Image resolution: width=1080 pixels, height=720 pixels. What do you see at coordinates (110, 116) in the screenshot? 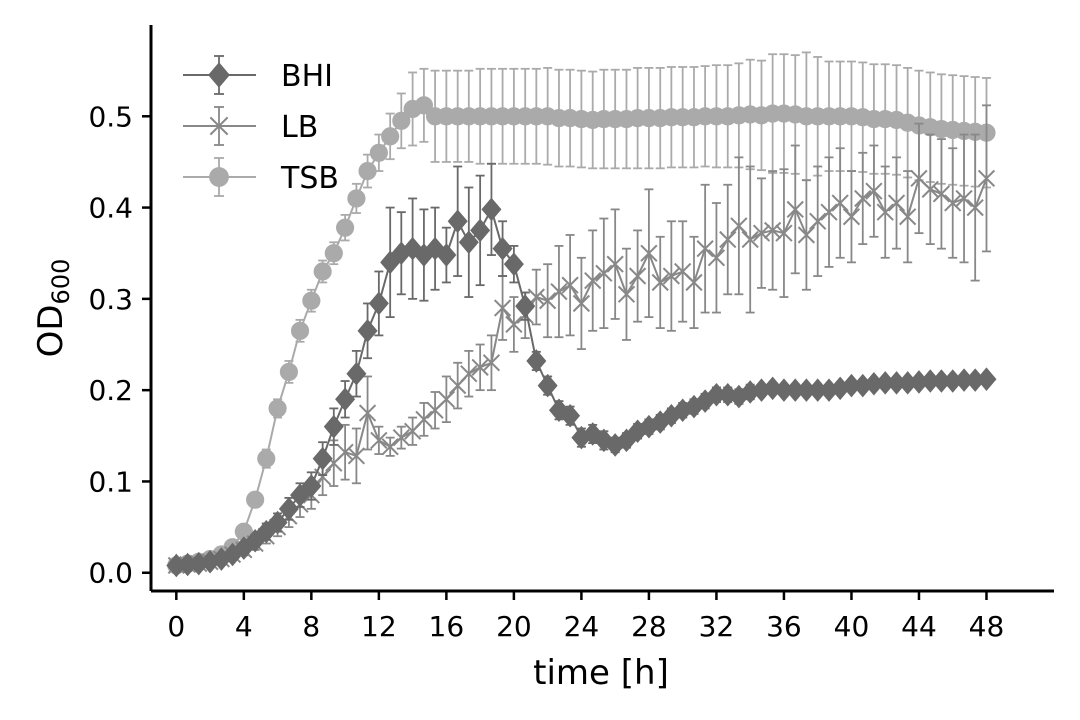
I see `y-tick-label: 0.5` at bounding box center [110, 116].